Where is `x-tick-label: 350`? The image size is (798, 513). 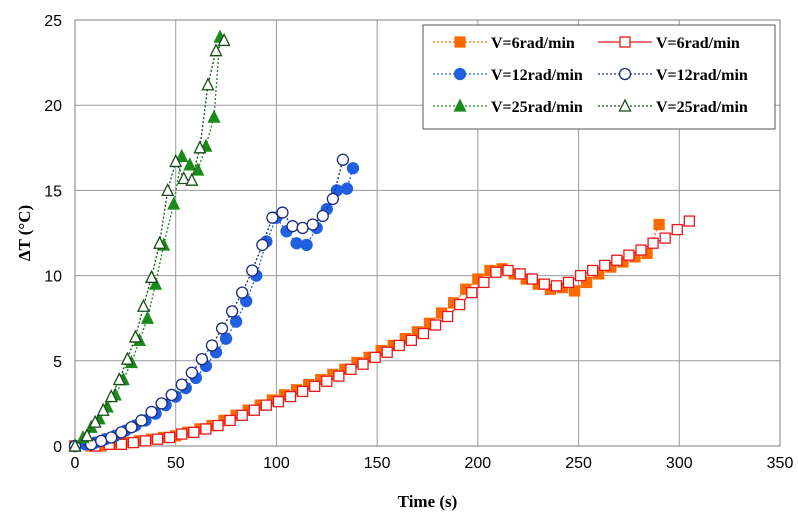 x-tick-label: 350 is located at coordinates (780, 463).